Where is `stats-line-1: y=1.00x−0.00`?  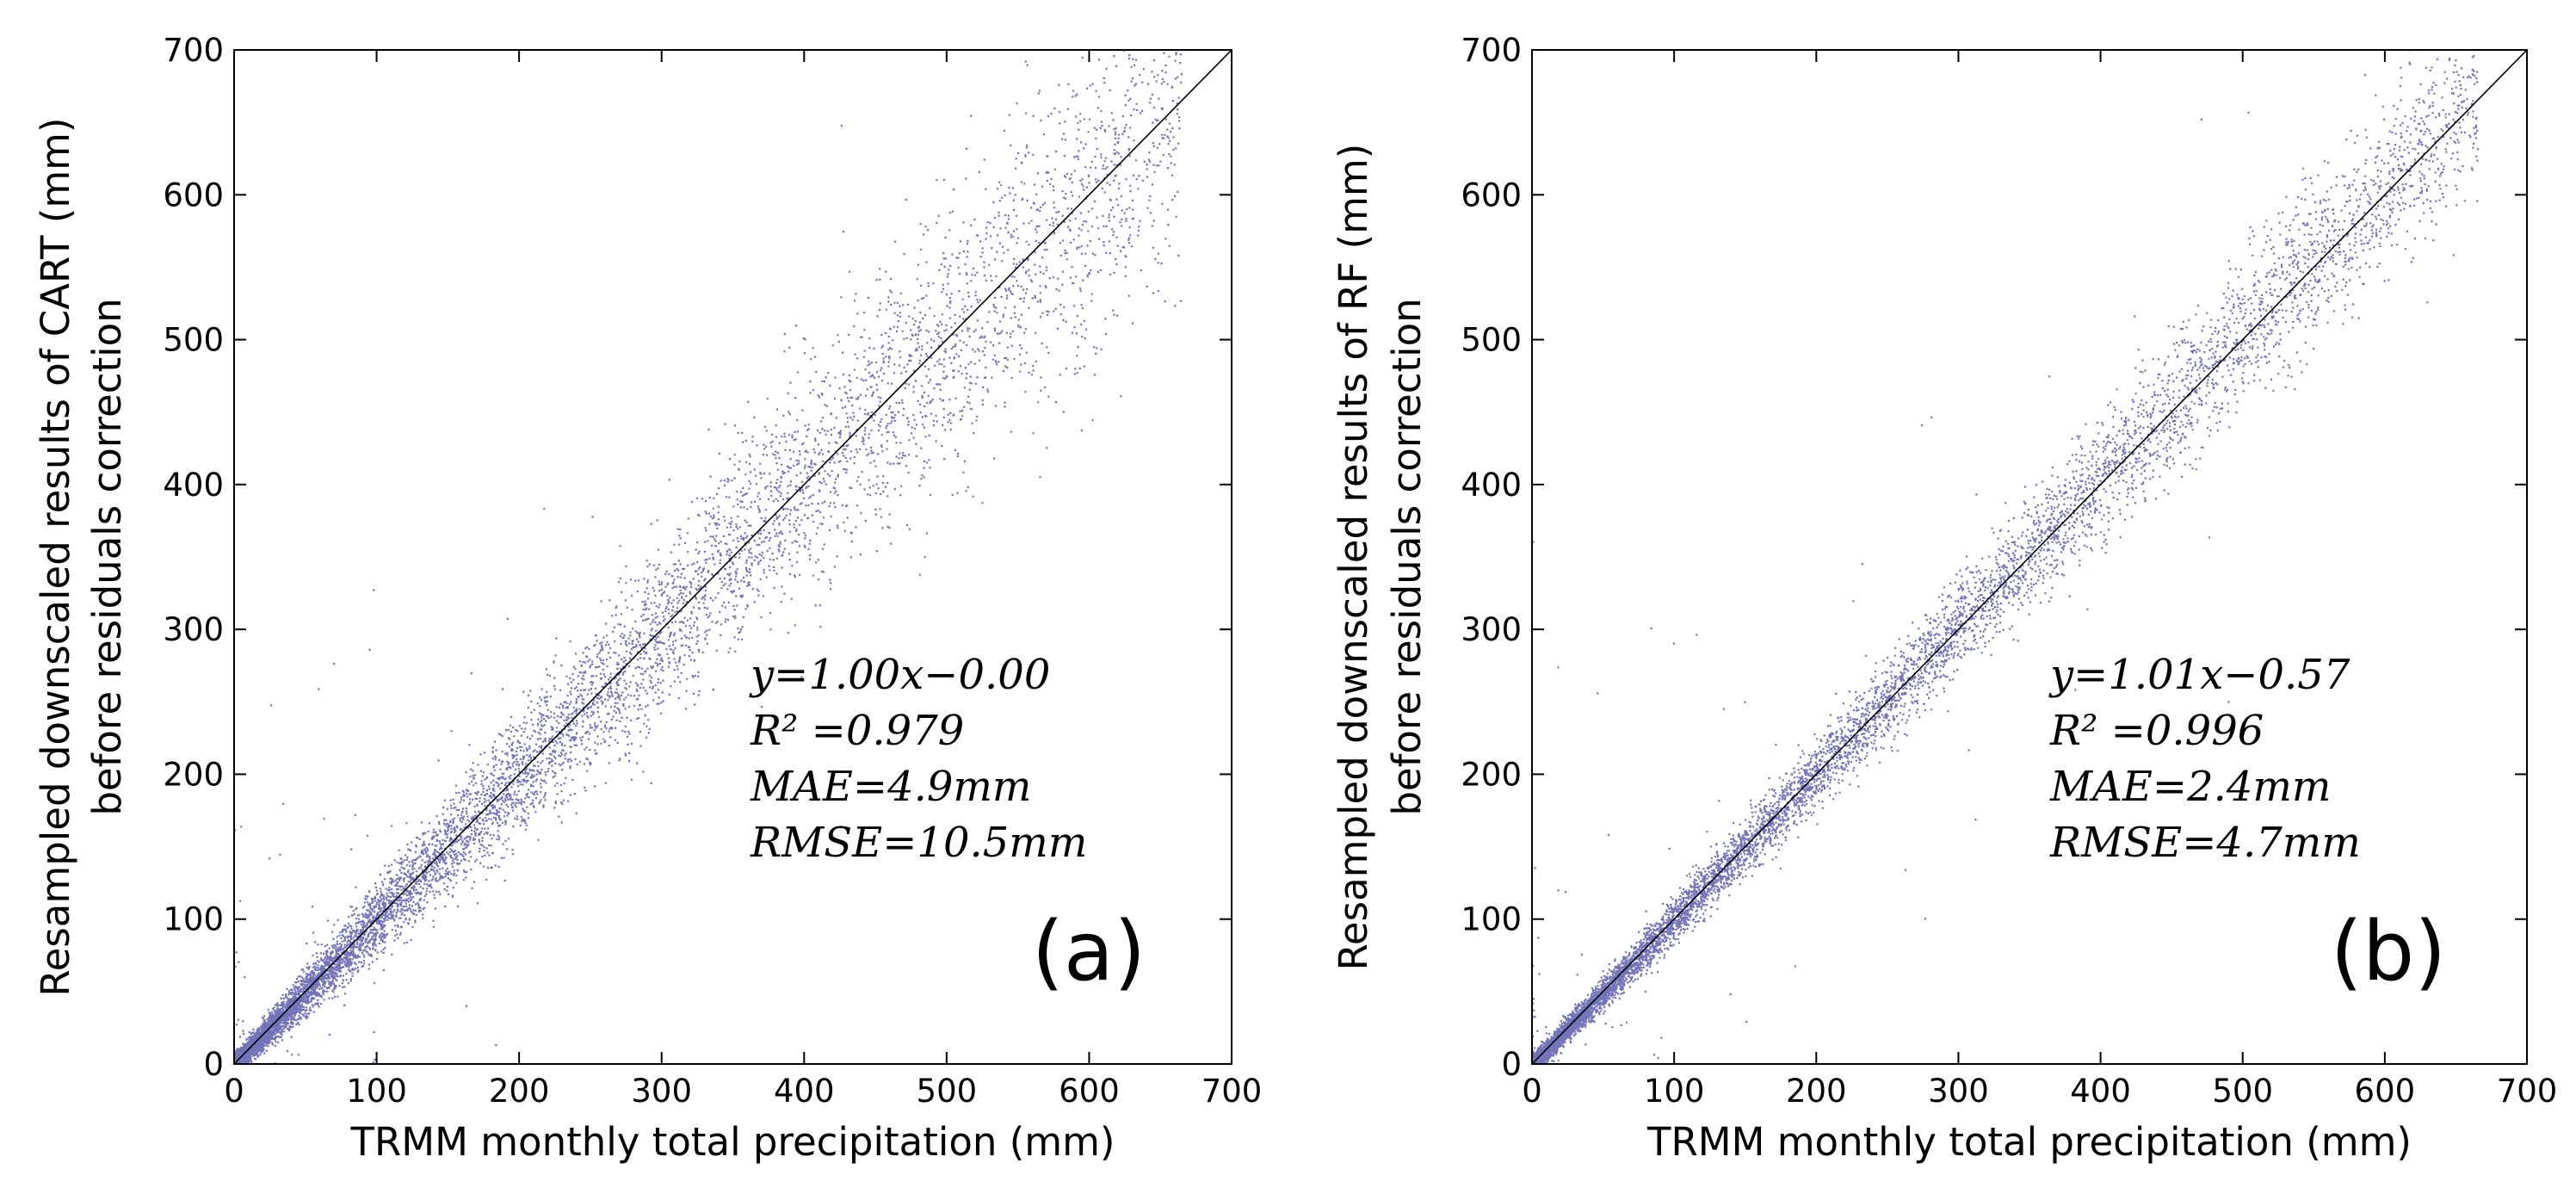 stats-line-1: y=1.00x−0.00 is located at coordinates (899, 675).